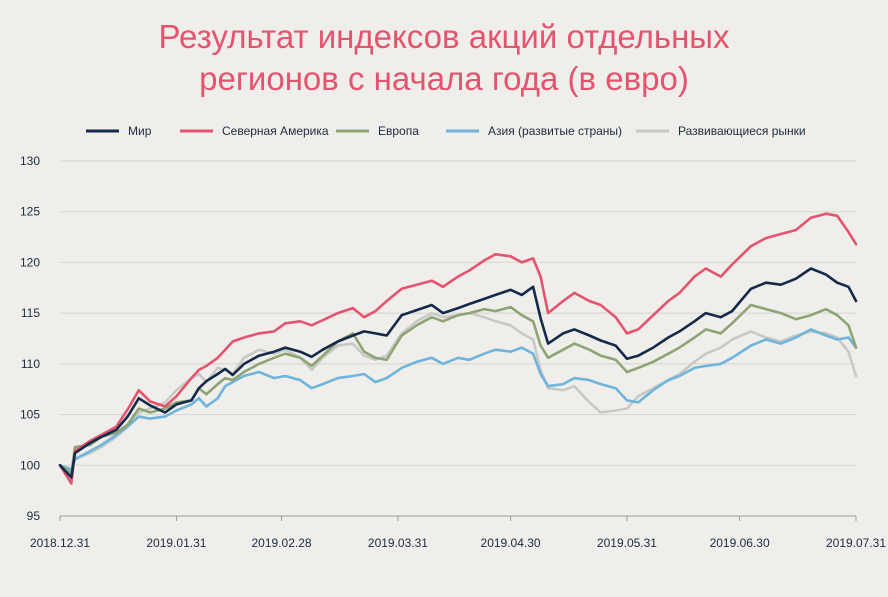 The width and height of the screenshot is (888, 597). I want to click on x-tick-label-2: 2019.02.28, so click(281, 543).